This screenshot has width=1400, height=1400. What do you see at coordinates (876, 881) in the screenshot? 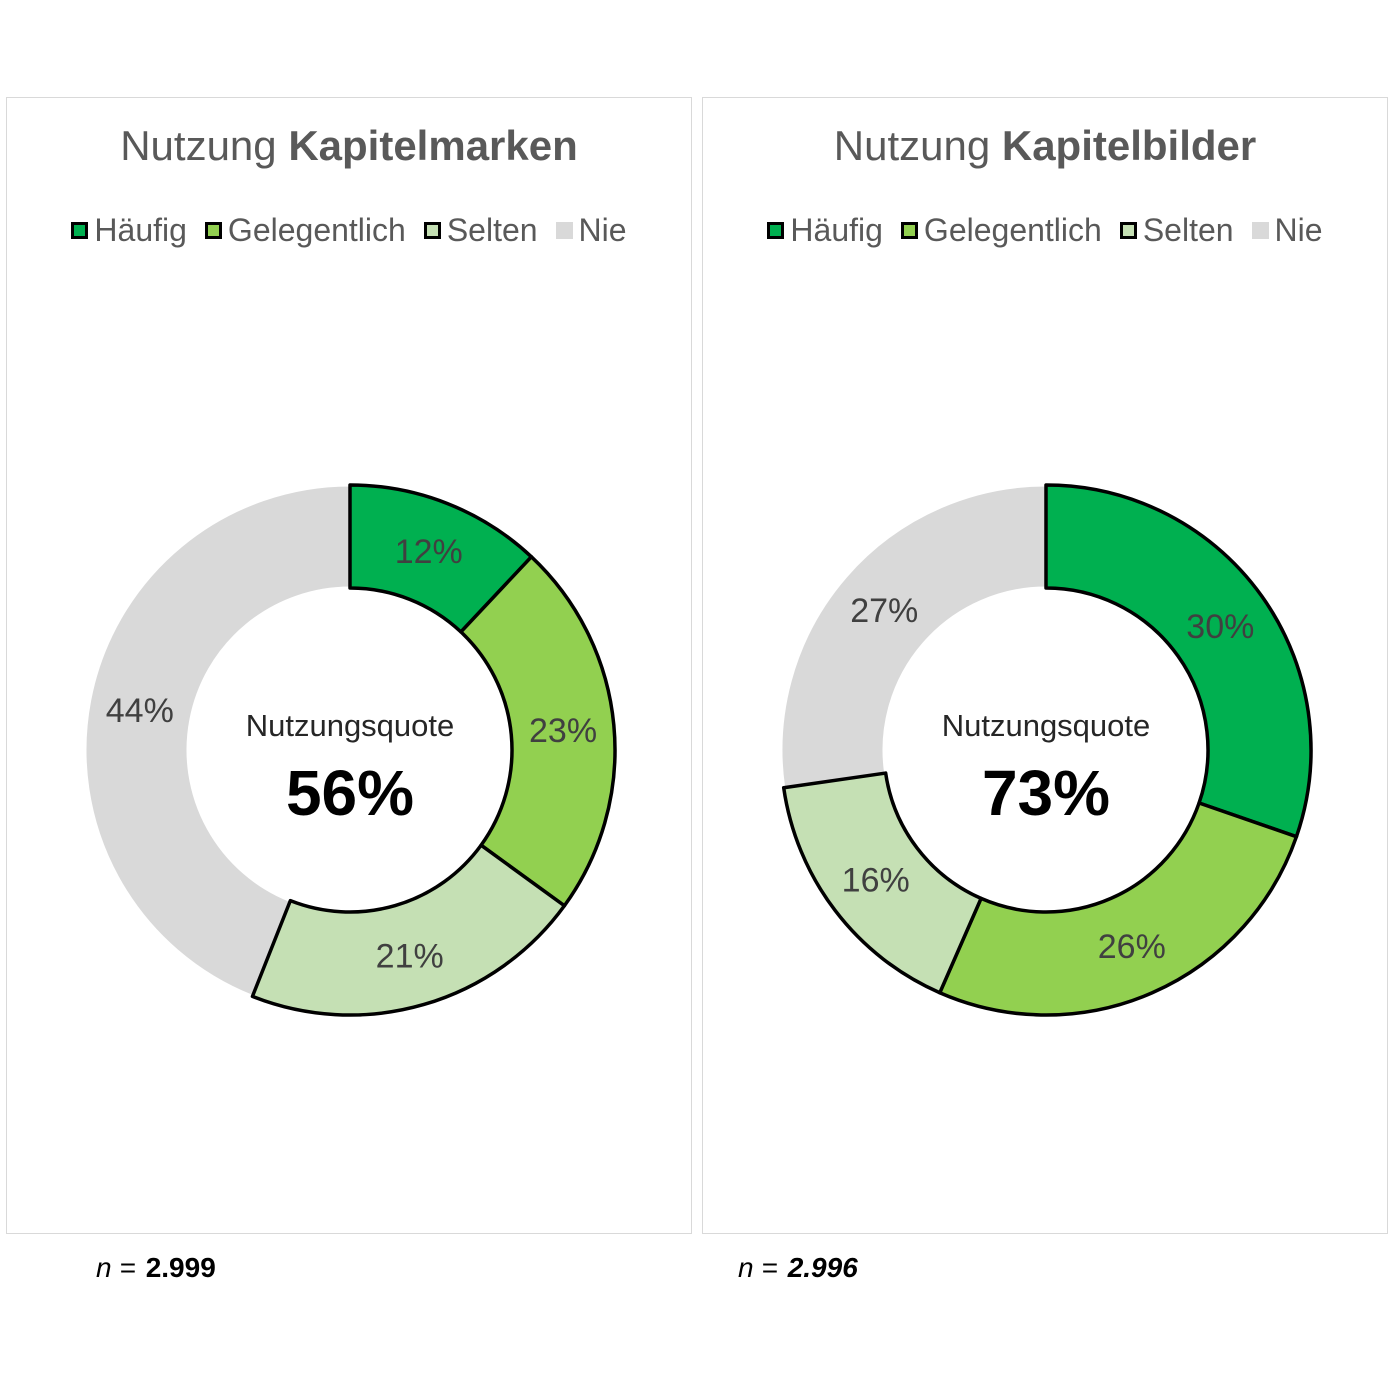
I see `slice-label-selten: 16%` at bounding box center [876, 881].